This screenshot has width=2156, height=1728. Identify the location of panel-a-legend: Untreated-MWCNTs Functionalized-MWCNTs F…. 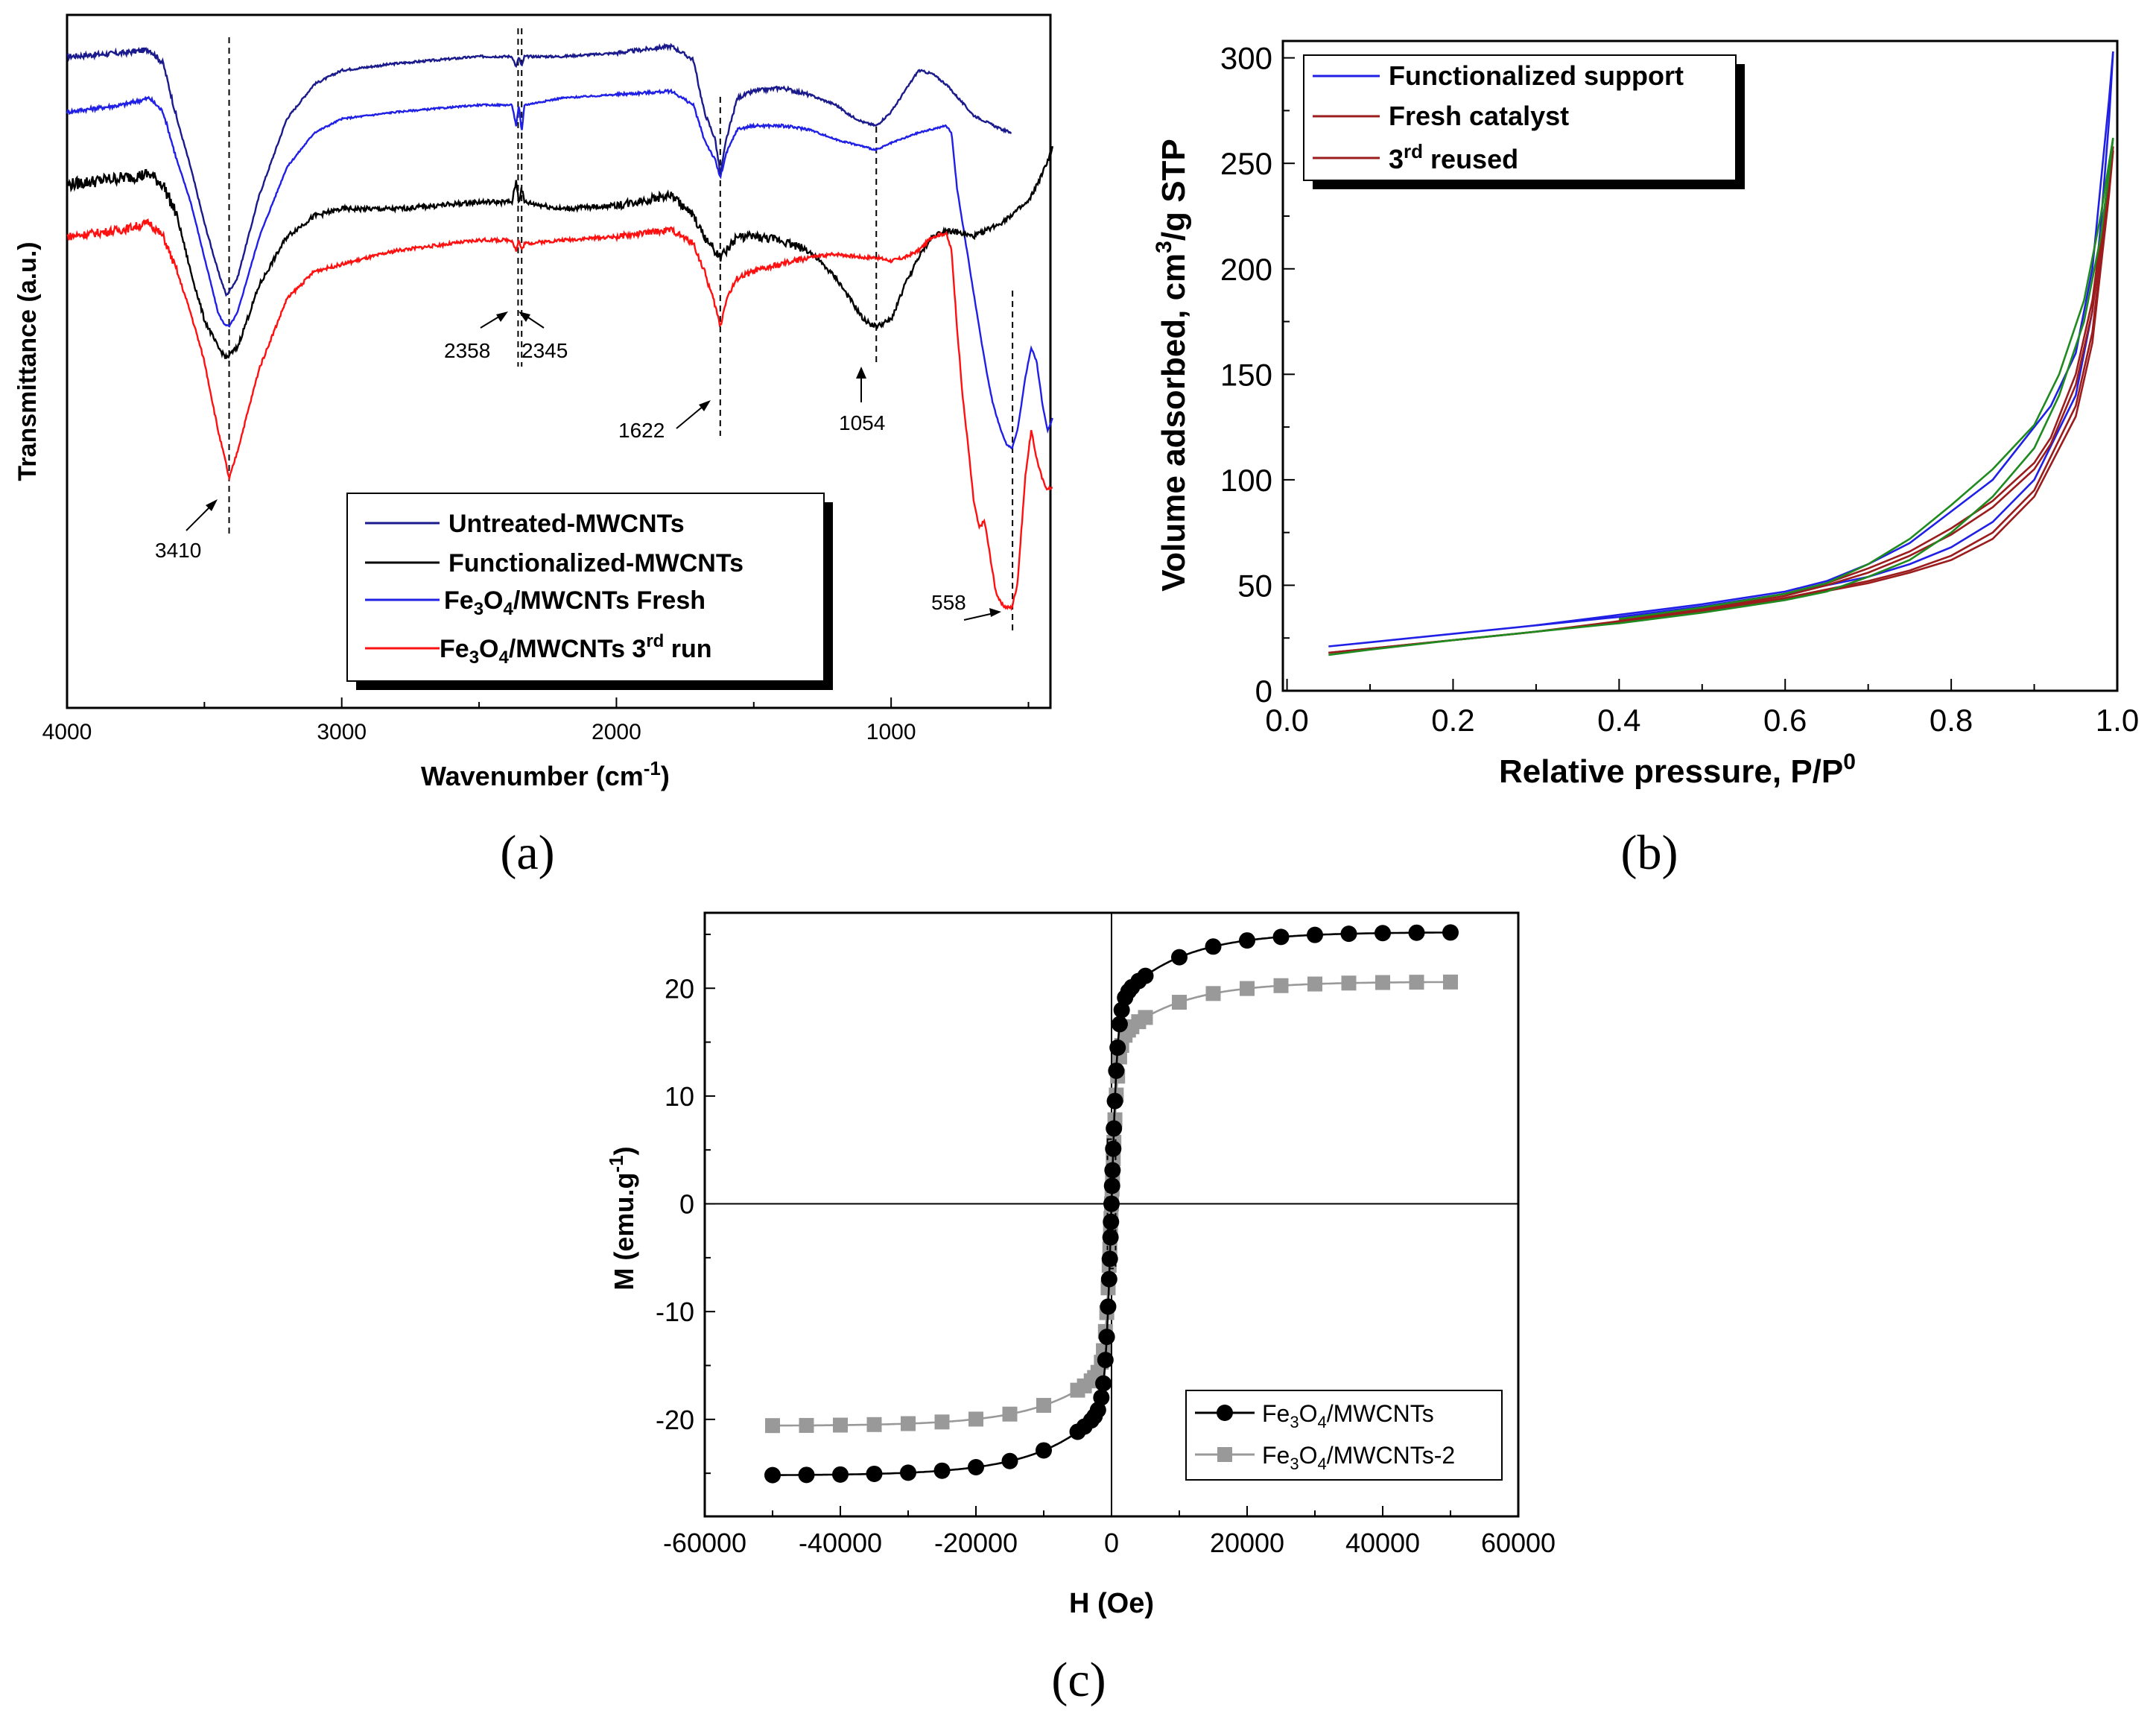
(589, 591).